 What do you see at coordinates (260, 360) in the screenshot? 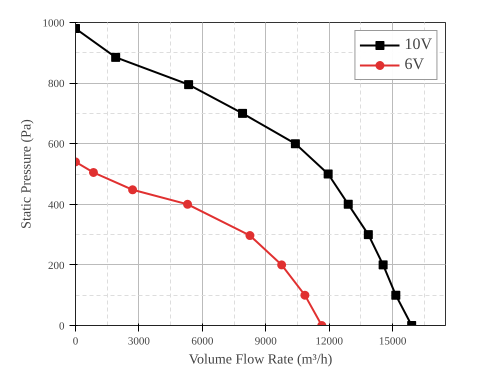
I see `x-axis-title: Volume Flow Rate (m³/h)` at bounding box center [260, 360].